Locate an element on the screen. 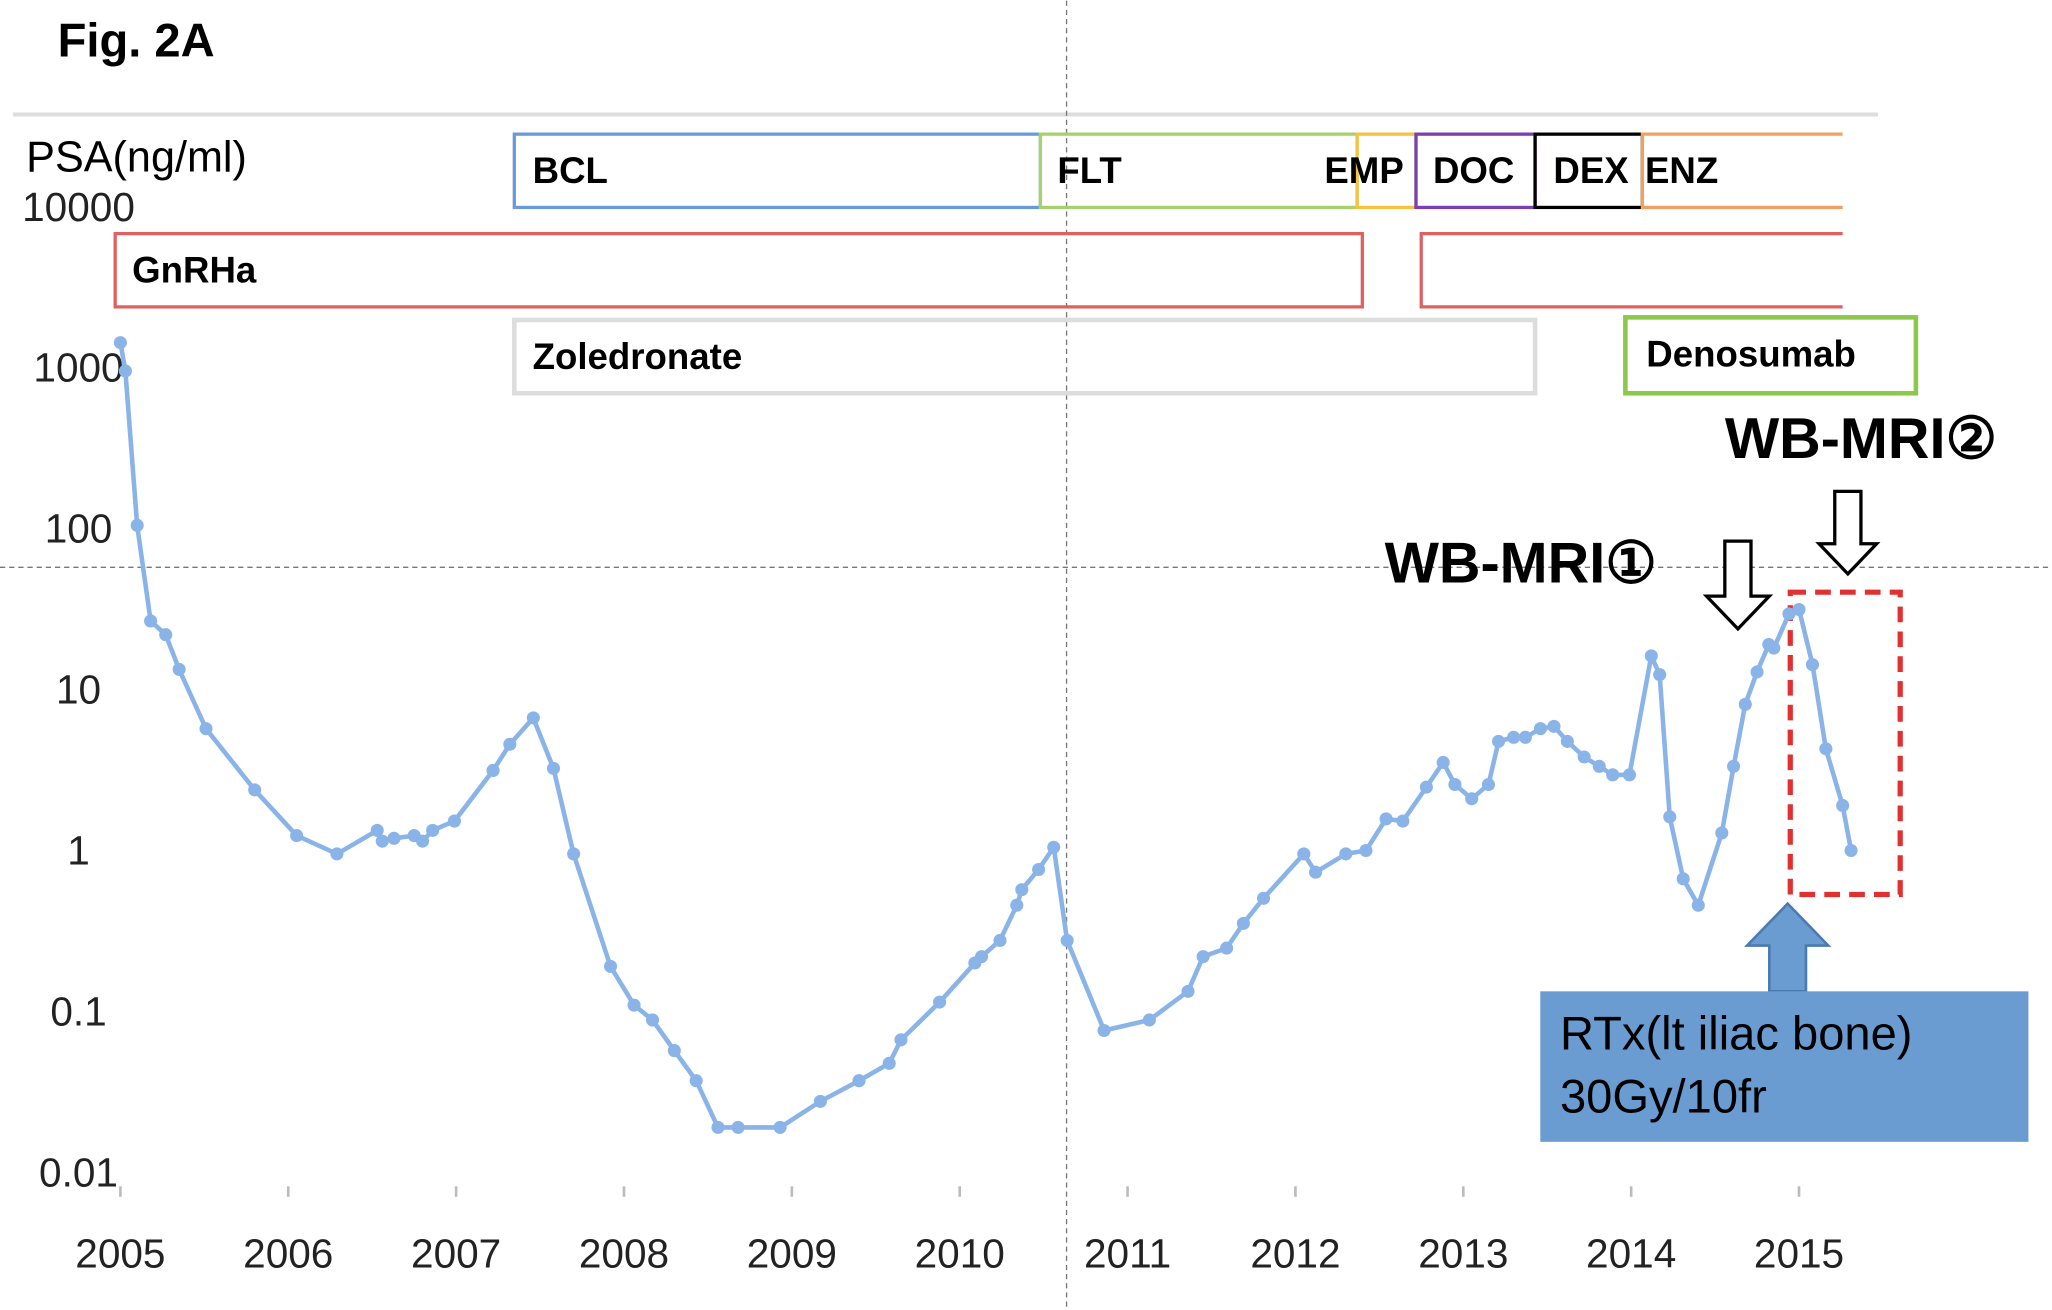  arrow is located at coordinates (1738, 585).